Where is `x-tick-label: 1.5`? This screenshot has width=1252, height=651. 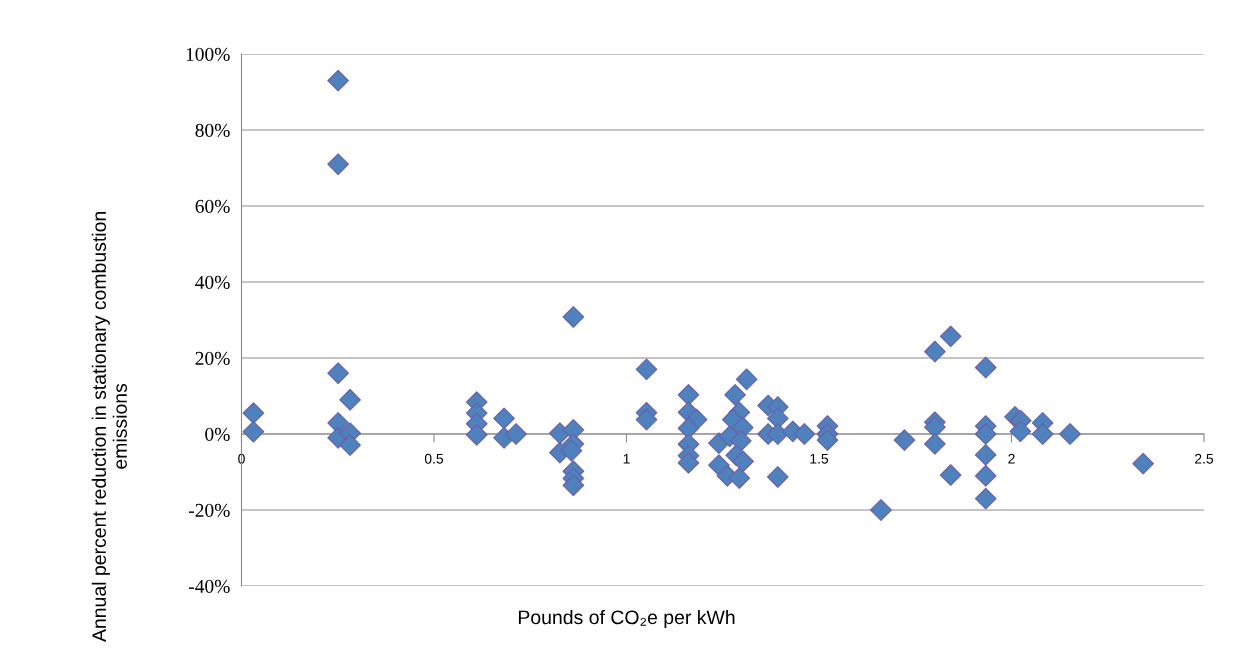
x-tick-label: 1.5 is located at coordinates (819, 458).